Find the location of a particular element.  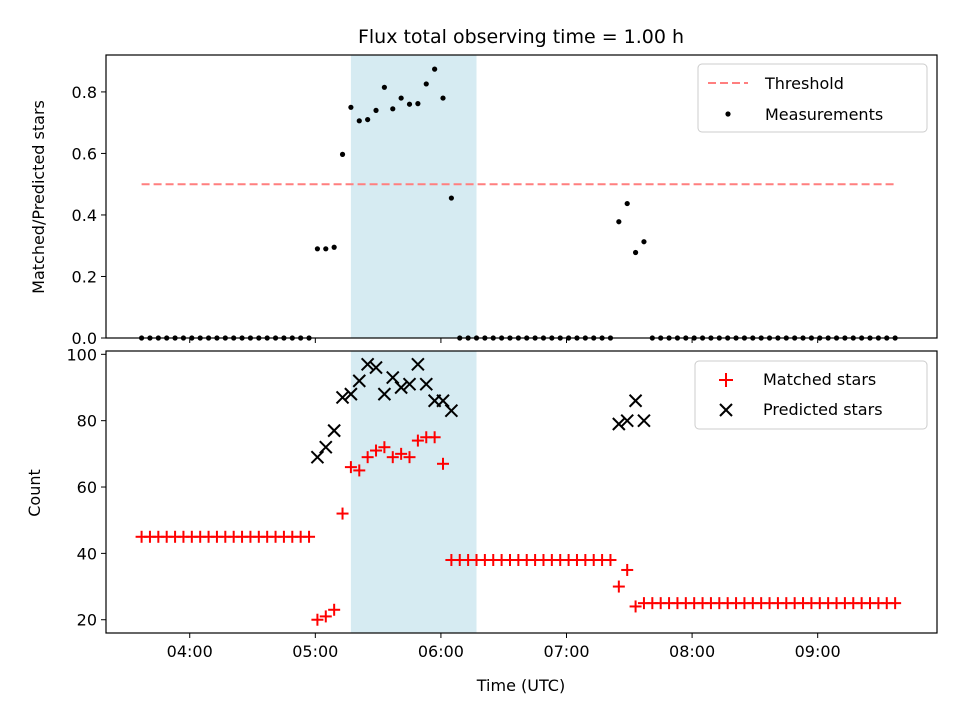

y-tick-label: 0.4 is located at coordinates (84, 215).